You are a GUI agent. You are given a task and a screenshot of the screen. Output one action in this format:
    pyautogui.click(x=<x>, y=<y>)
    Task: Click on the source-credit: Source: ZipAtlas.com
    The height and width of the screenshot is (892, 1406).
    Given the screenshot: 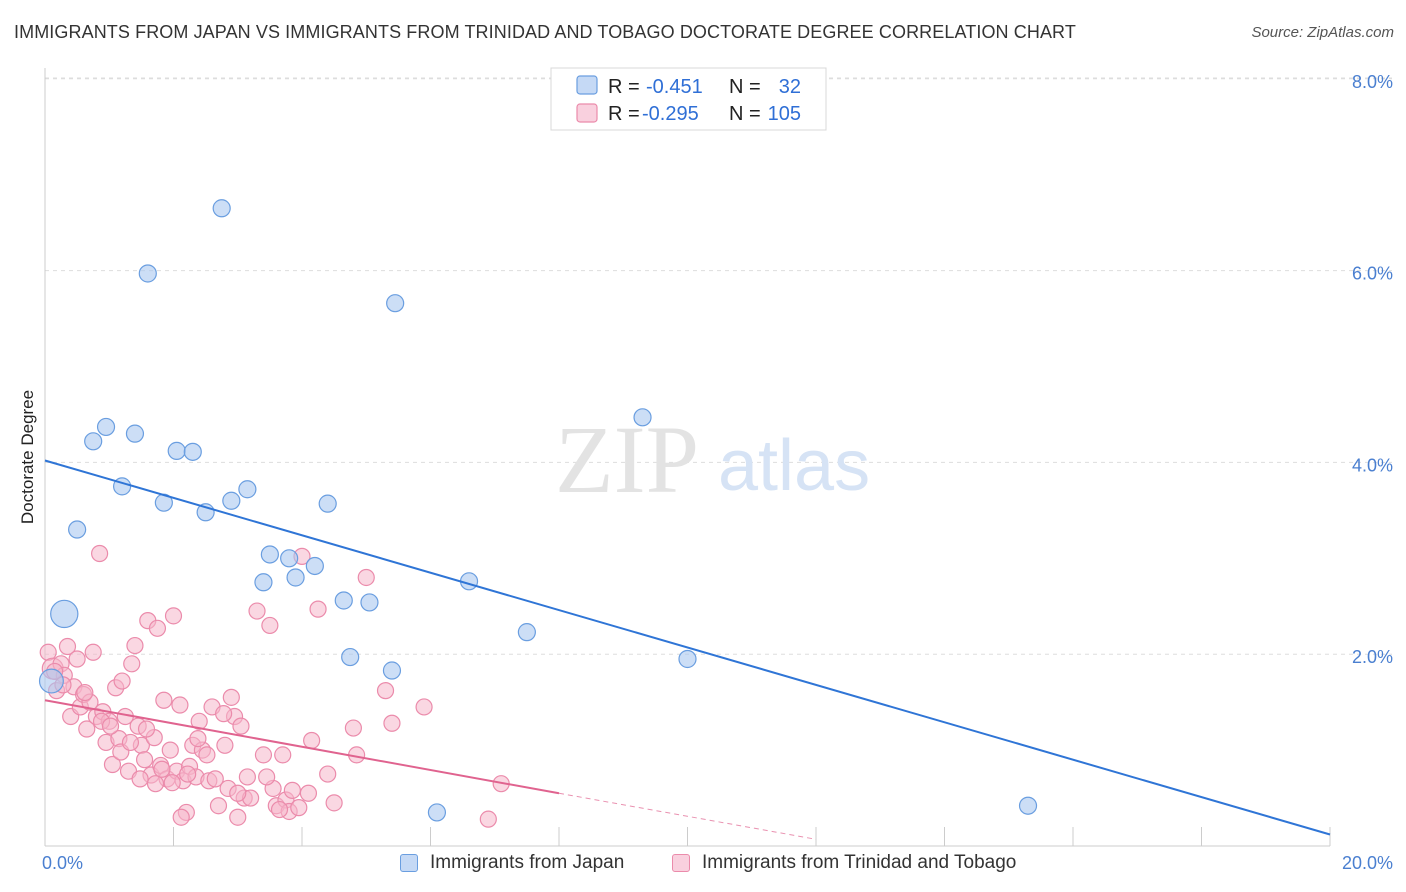 What is the action you would take?
    pyautogui.click(x=1322, y=32)
    